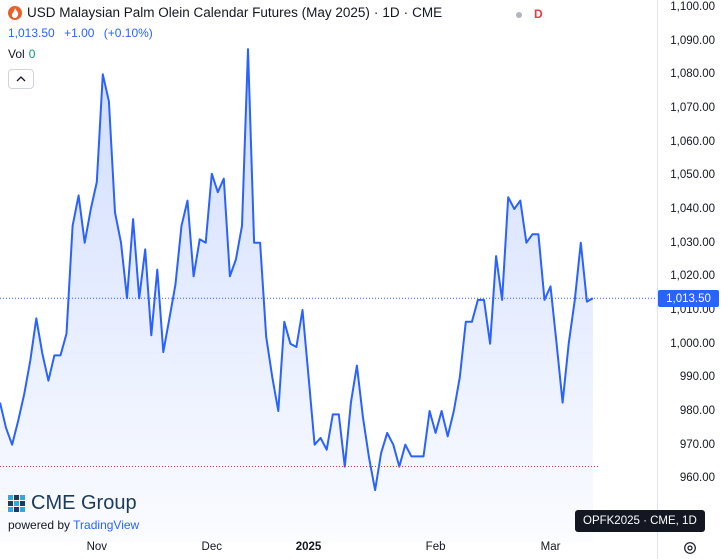  I want to click on volume-legend: Vol 0, so click(21, 54).